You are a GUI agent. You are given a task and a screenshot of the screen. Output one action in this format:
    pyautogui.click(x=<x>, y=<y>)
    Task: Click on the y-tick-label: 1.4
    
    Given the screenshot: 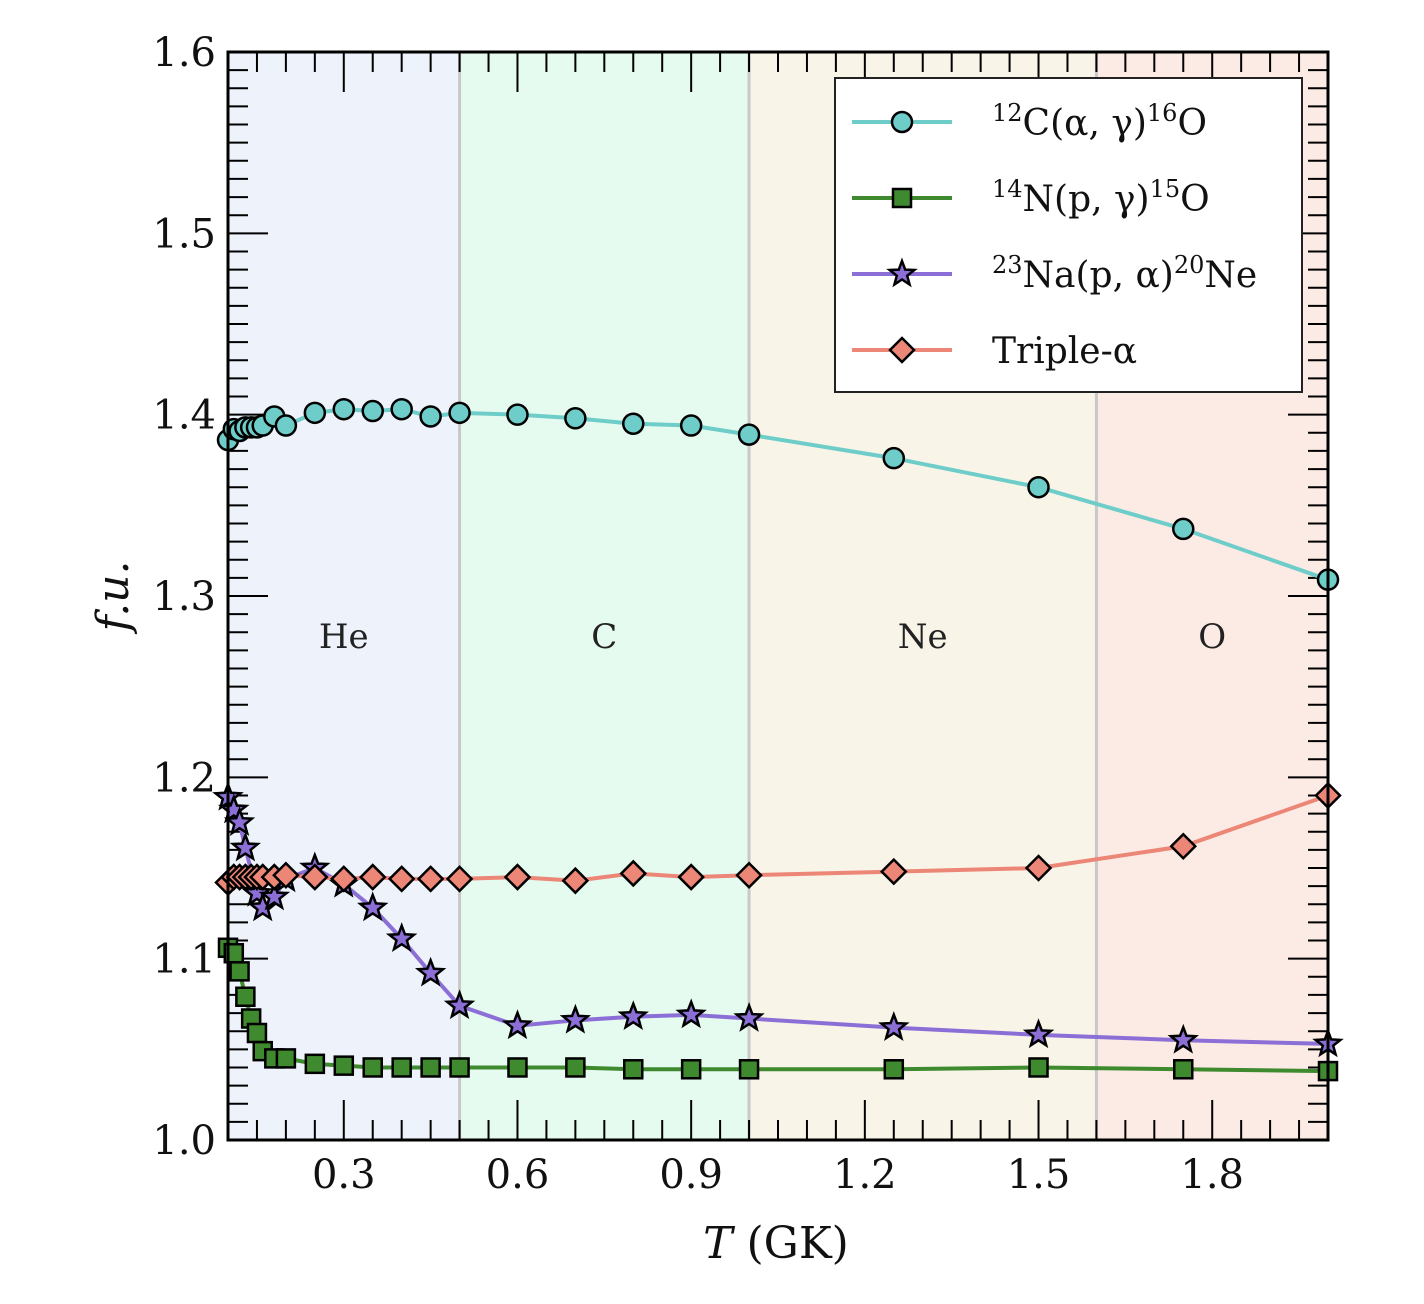 What is the action you would take?
    pyautogui.click(x=184, y=416)
    